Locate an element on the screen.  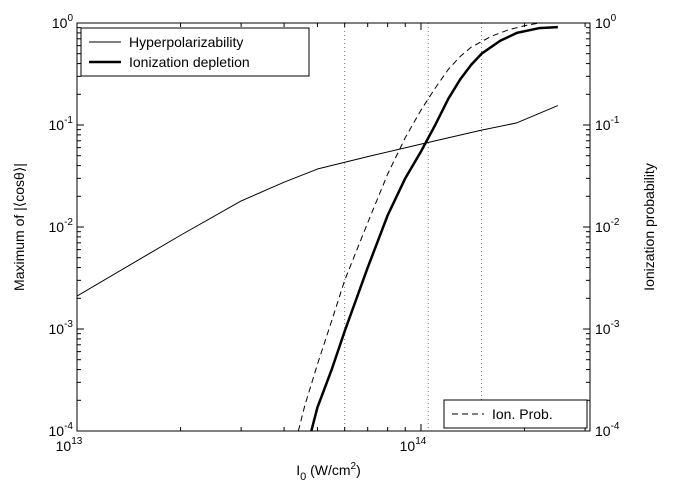
y2-tick-label: 10⁻¹ is located at coordinates (607, 124).